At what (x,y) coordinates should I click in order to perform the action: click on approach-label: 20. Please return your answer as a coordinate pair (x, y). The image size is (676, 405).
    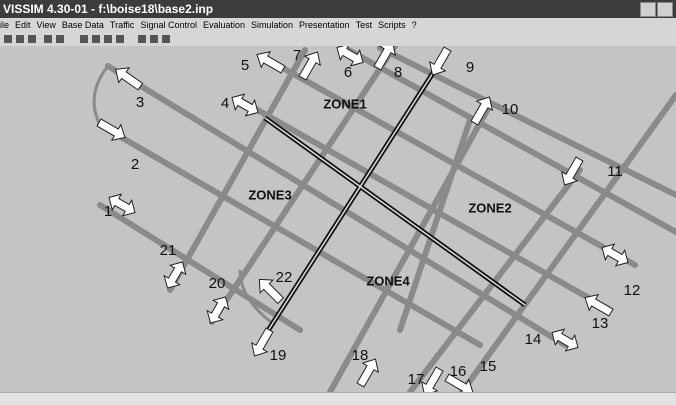
    Looking at the image, I should click on (217, 283).